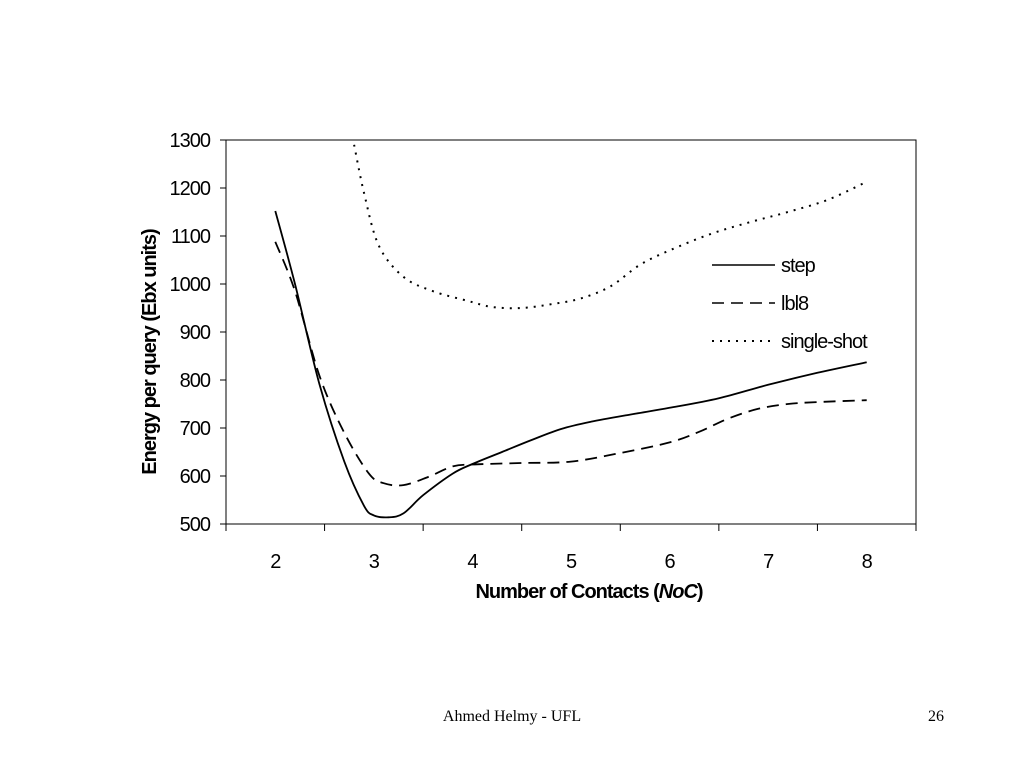  I want to click on y-tick-label: 1000, so click(190, 285).